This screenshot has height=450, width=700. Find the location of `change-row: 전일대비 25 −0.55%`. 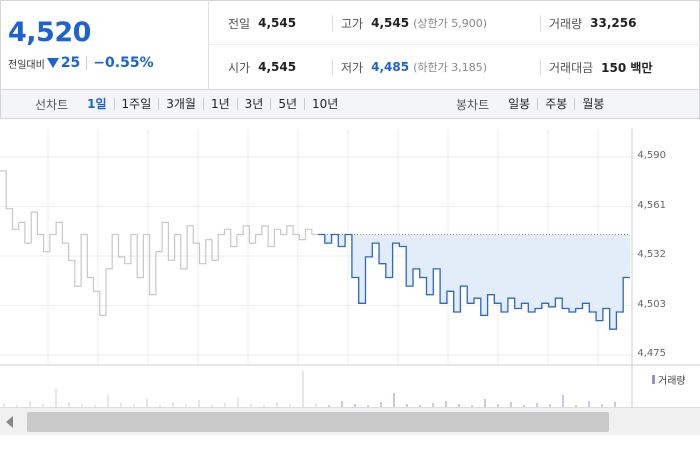

change-row: 전일대비 25 −0.55% is located at coordinates (81, 63).